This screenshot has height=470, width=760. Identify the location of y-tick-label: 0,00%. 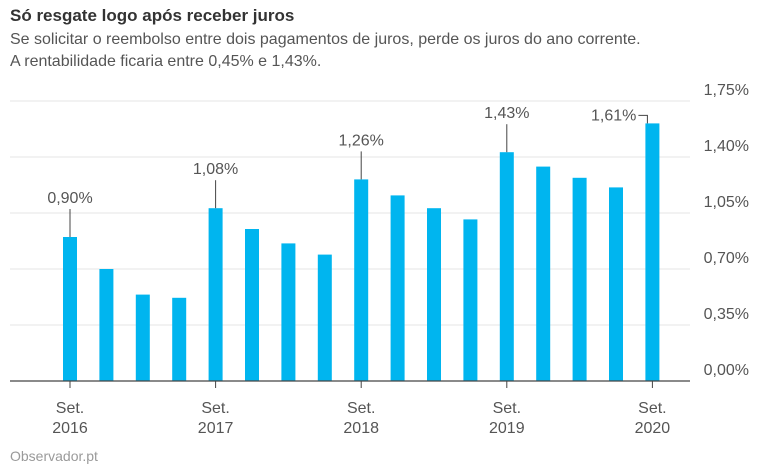
(726, 370).